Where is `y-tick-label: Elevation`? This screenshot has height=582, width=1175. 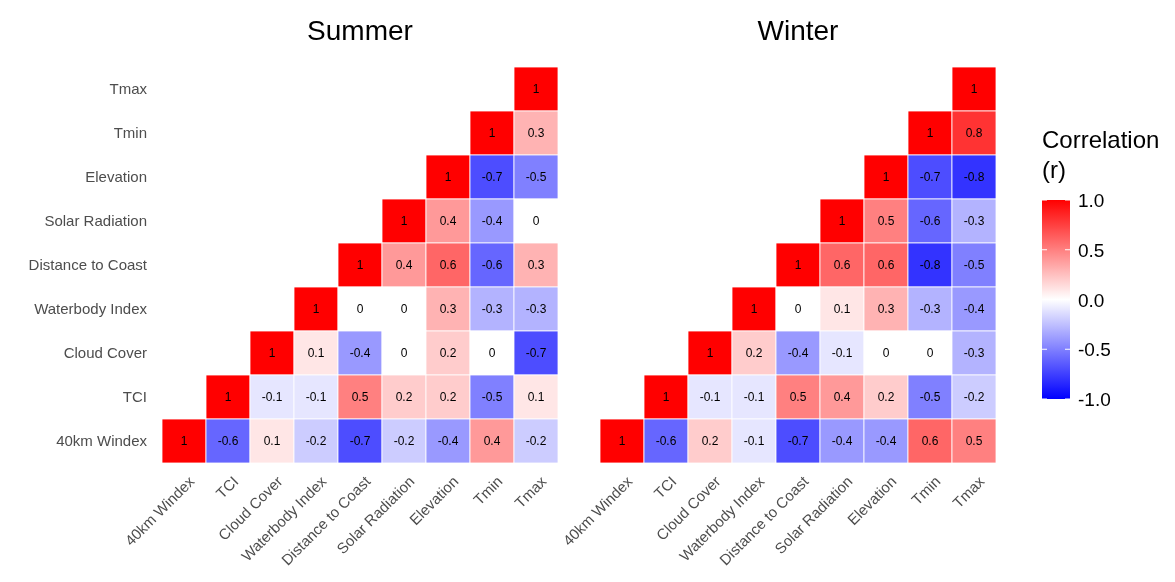
y-tick-label: Elevation is located at coordinates (116, 176).